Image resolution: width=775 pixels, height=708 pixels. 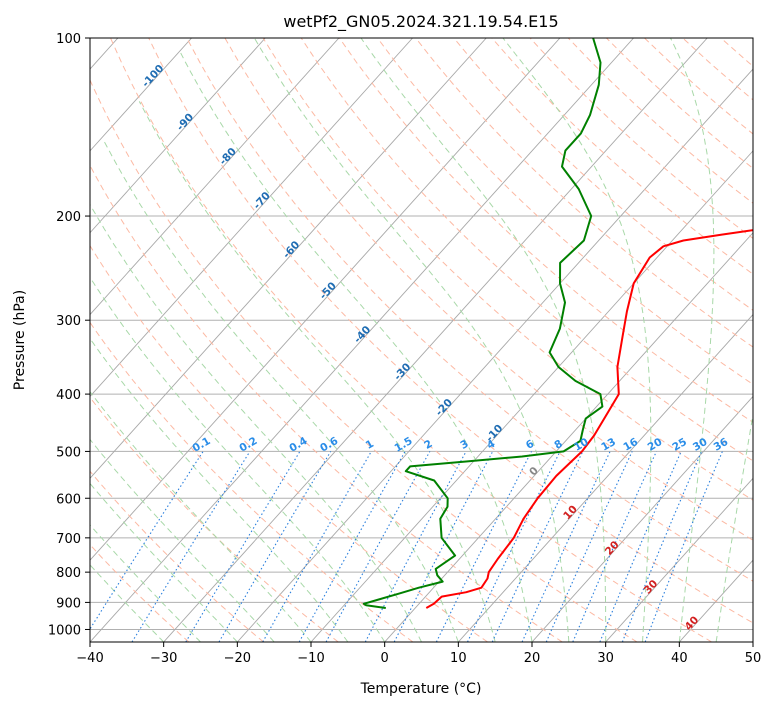 I want to click on chart-title: wetPf2_GN05.2024.321.19.54.E15, so click(x=420, y=22).